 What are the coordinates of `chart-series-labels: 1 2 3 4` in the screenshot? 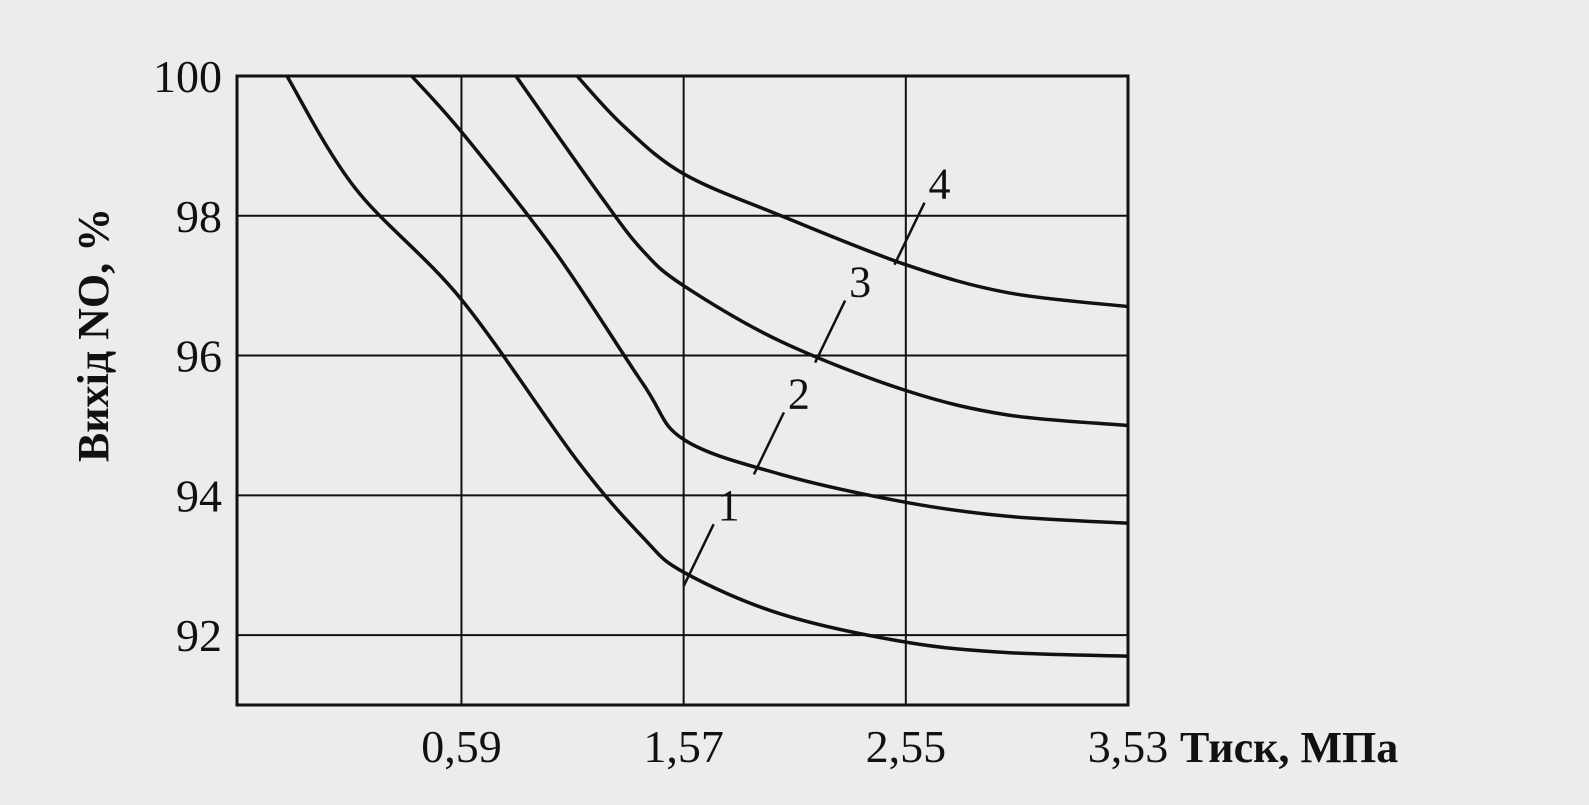 It's located at (816, 373).